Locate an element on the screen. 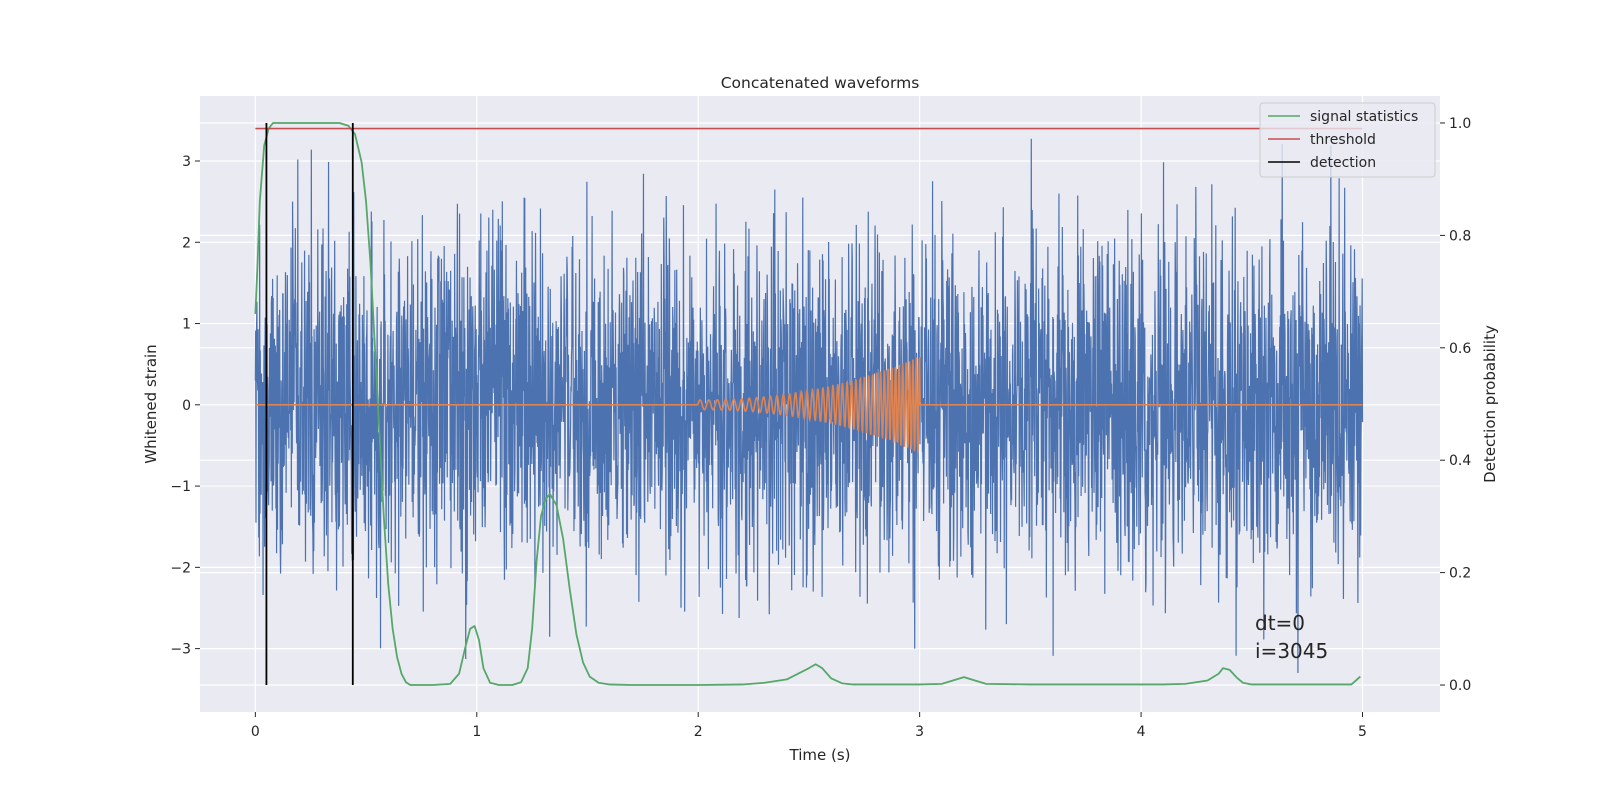 This screenshot has width=1600, height=800. y-right-tick-label: 1.0 is located at coordinates (1460, 124).